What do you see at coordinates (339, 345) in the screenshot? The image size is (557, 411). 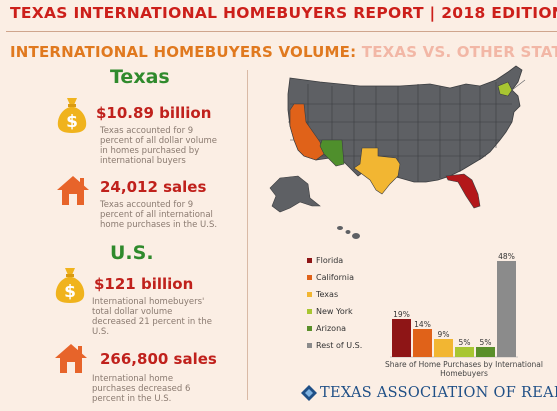 I see `legend-label: Rest of U.S.` at bounding box center [339, 345].